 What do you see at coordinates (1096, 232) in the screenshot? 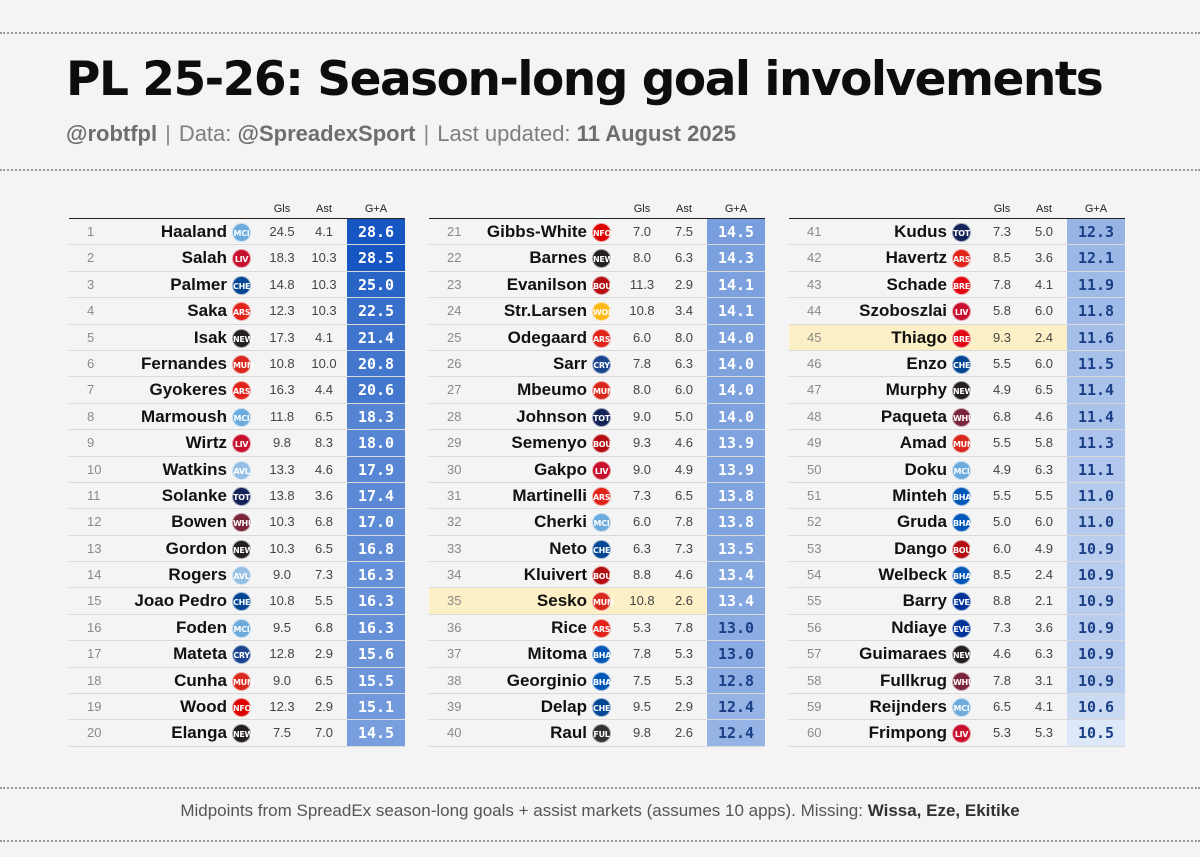
I see `ga-cell: 12.3` at bounding box center [1096, 232].